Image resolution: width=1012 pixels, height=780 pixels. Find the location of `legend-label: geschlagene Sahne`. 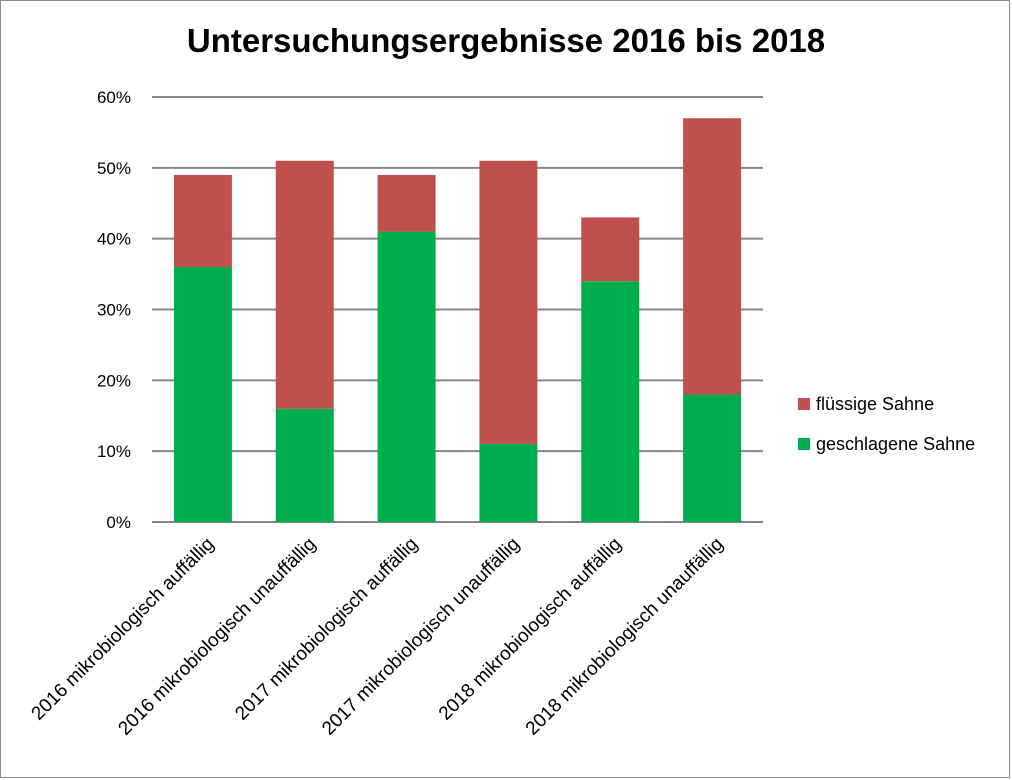

legend-label: geschlagene Sahne is located at coordinates (895, 444).